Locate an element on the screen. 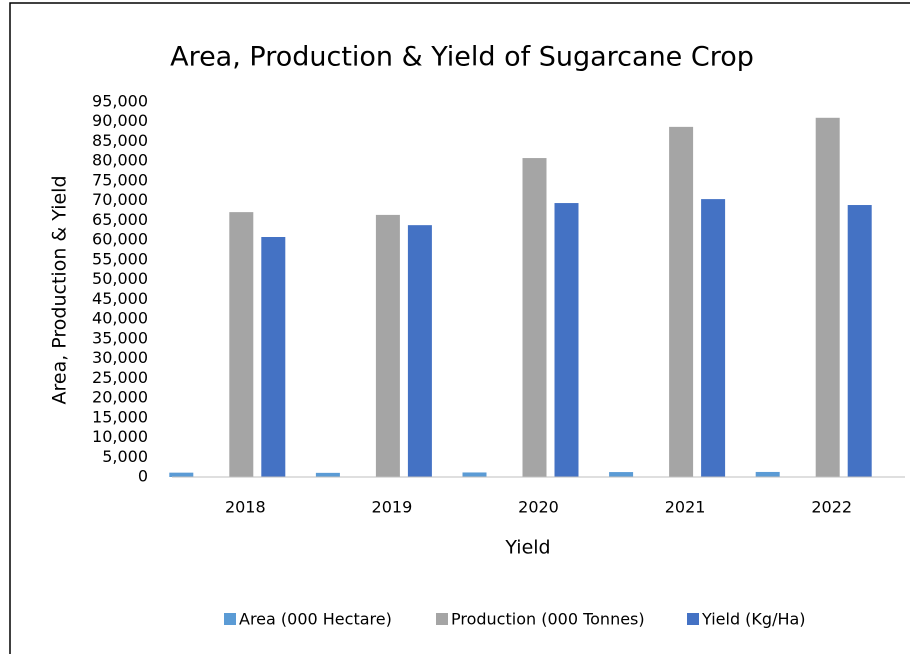  x-tick-label: 2018 is located at coordinates (245, 507).